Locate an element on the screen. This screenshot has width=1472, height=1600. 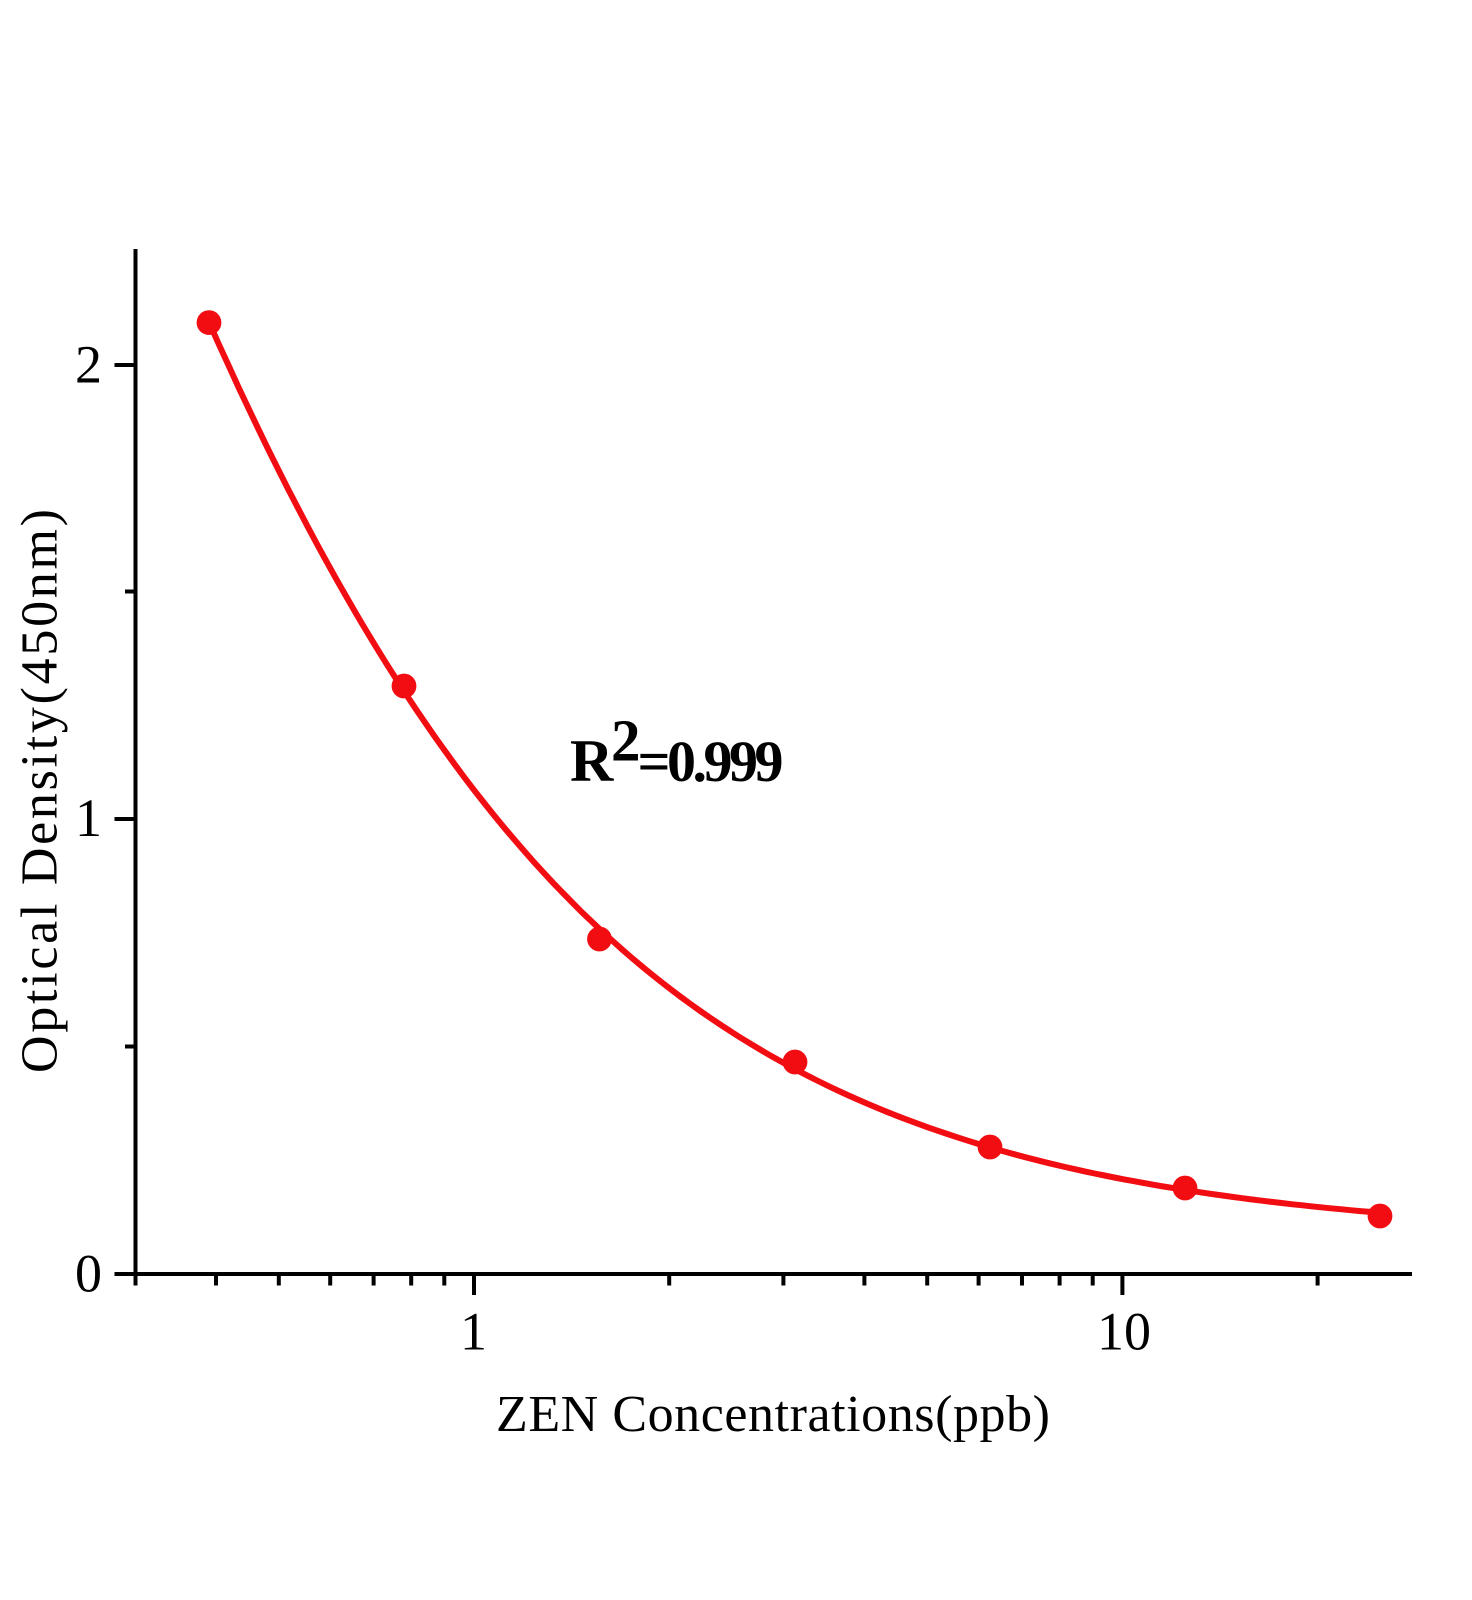
svg-text: ZEN Concentrations(ppb) is located at coordinates (773, 1414).